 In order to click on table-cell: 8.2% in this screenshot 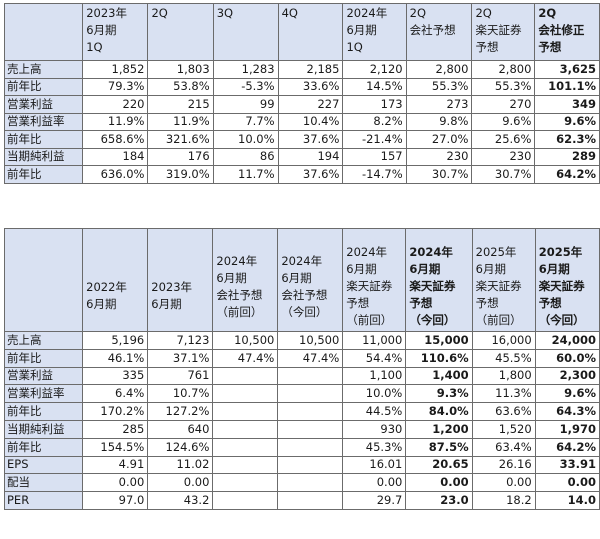, I will do `click(374, 121)`.